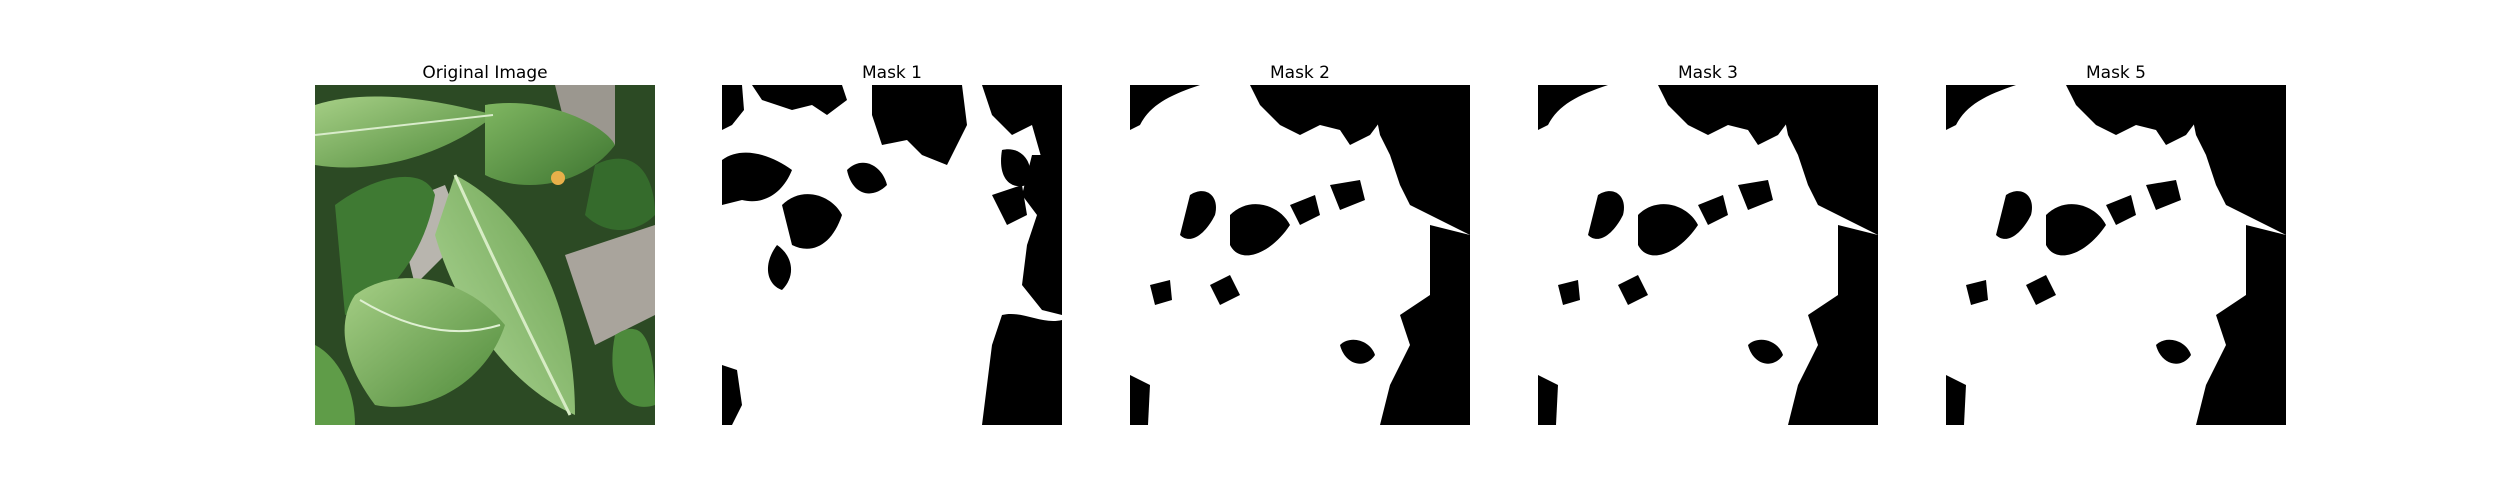  Describe the element at coordinates (1300, 255) in the screenshot. I see `mask-2-image` at that location.